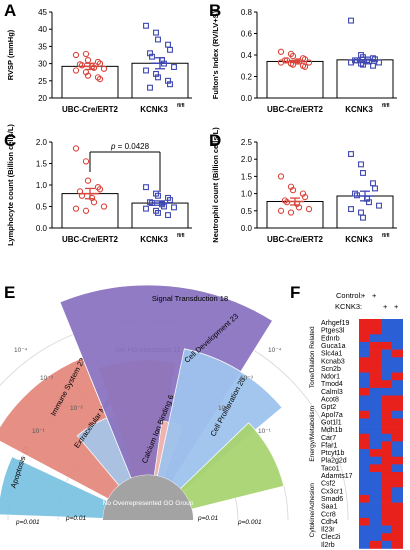 The width and height of the screenshot is (410, 550). What do you see at coordinates (215, 140) in the screenshot?
I see `panel-letter: D` at bounding box center [215, 140].